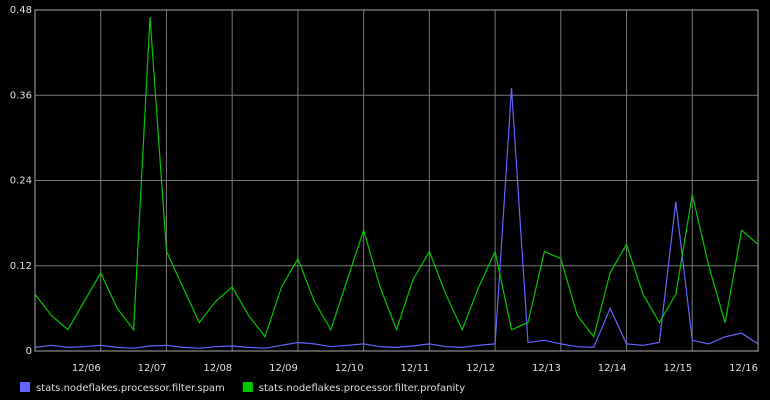 This screenshot has height=400, width=770. What do you see at coordinates (743, 368) in the screenshot?
I see `x-tick-label: 12/16` at bounding box center [743, 368].